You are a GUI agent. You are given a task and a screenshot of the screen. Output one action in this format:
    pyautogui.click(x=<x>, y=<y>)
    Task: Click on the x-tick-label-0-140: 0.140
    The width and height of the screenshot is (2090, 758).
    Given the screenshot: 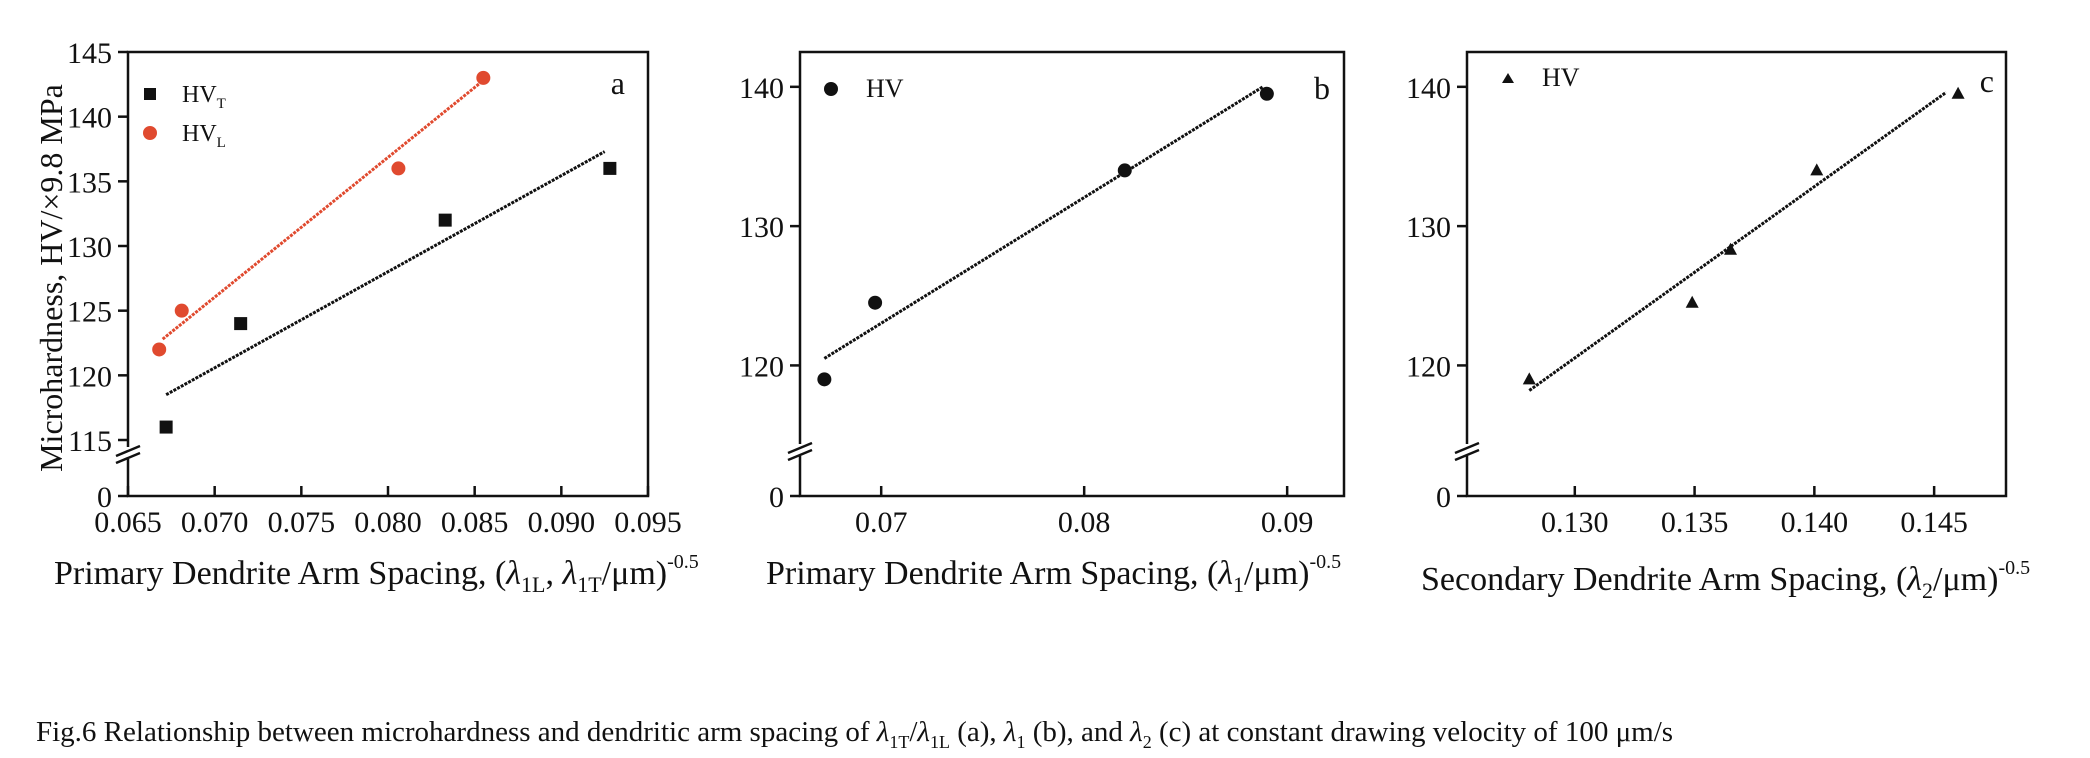 What is the action you would take?
    pyautogui.click(x=1815, y=522)
    